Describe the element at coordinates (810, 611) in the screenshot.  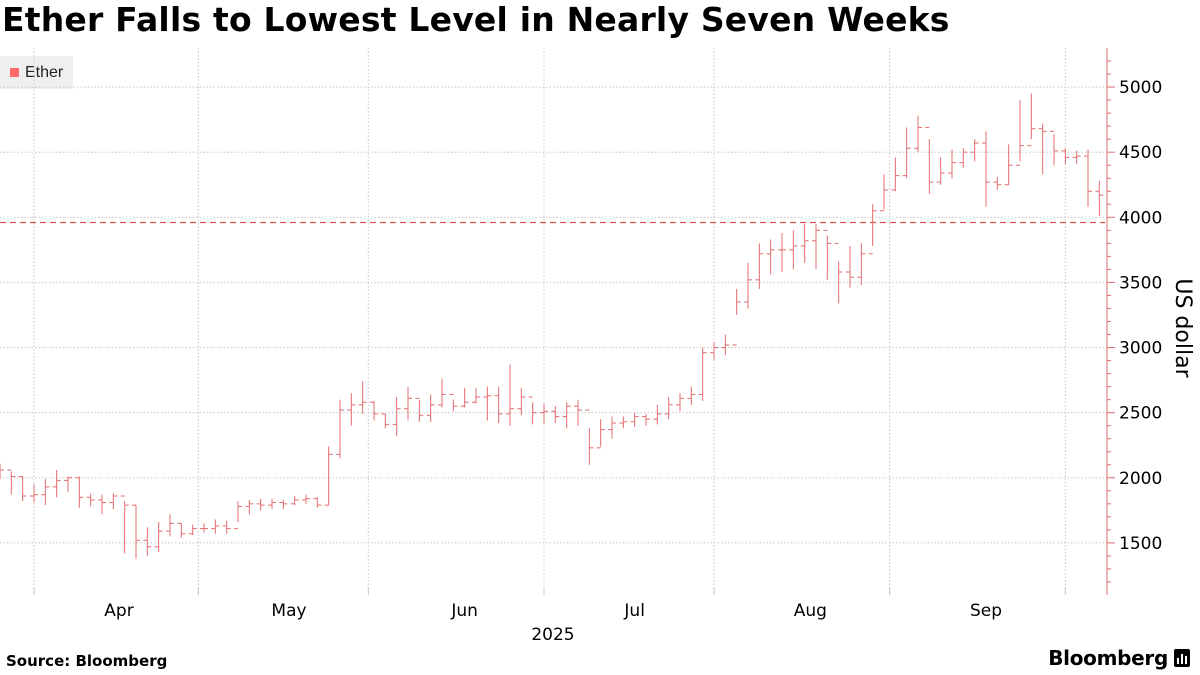
I see `x-tick-label: Aug` at that location.